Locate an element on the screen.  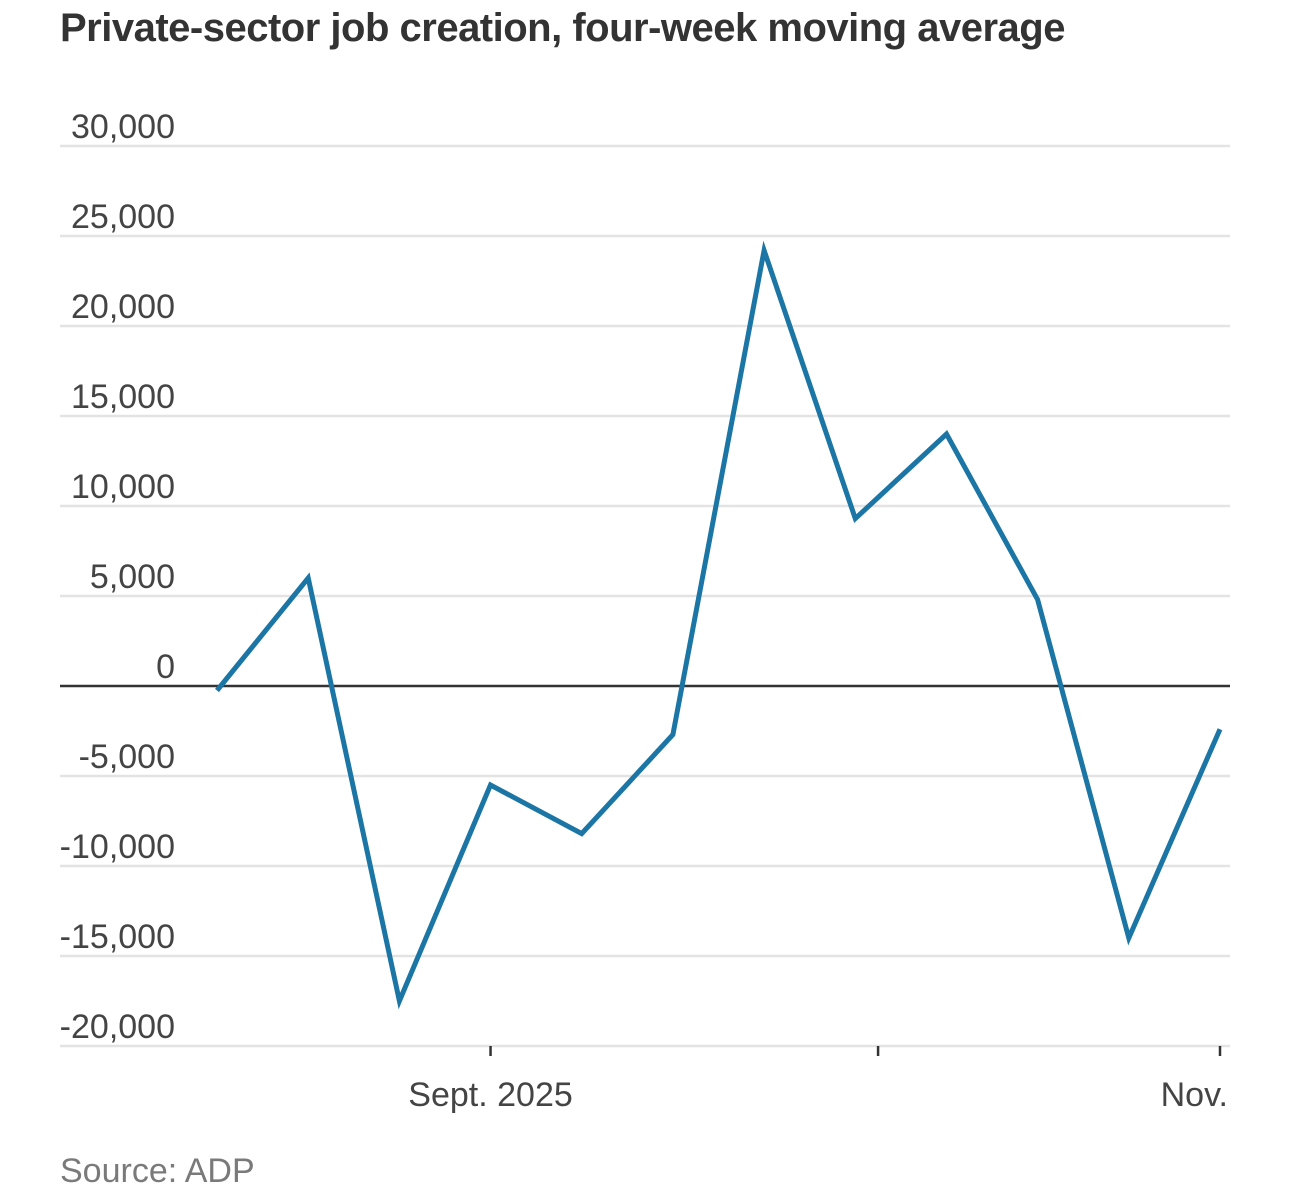
x-tick-label-0: Sept. 2025 is located at coordinates (490, 1095).